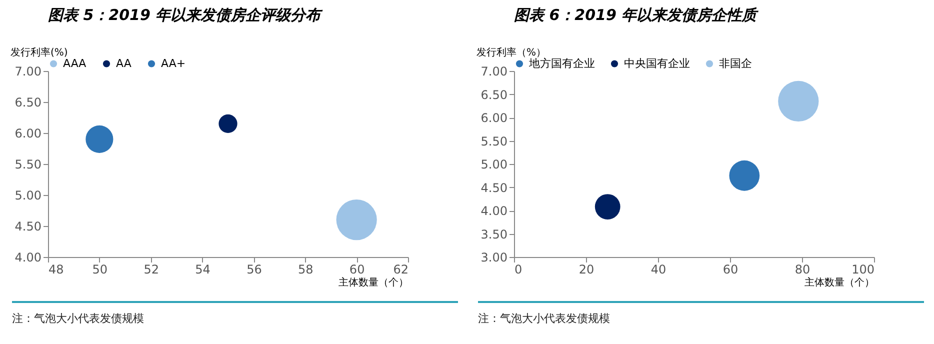  Describe the element at coordinates (39, 52) in the screenshot. I see `y-axis-title: 发行利率(%)` at that location.